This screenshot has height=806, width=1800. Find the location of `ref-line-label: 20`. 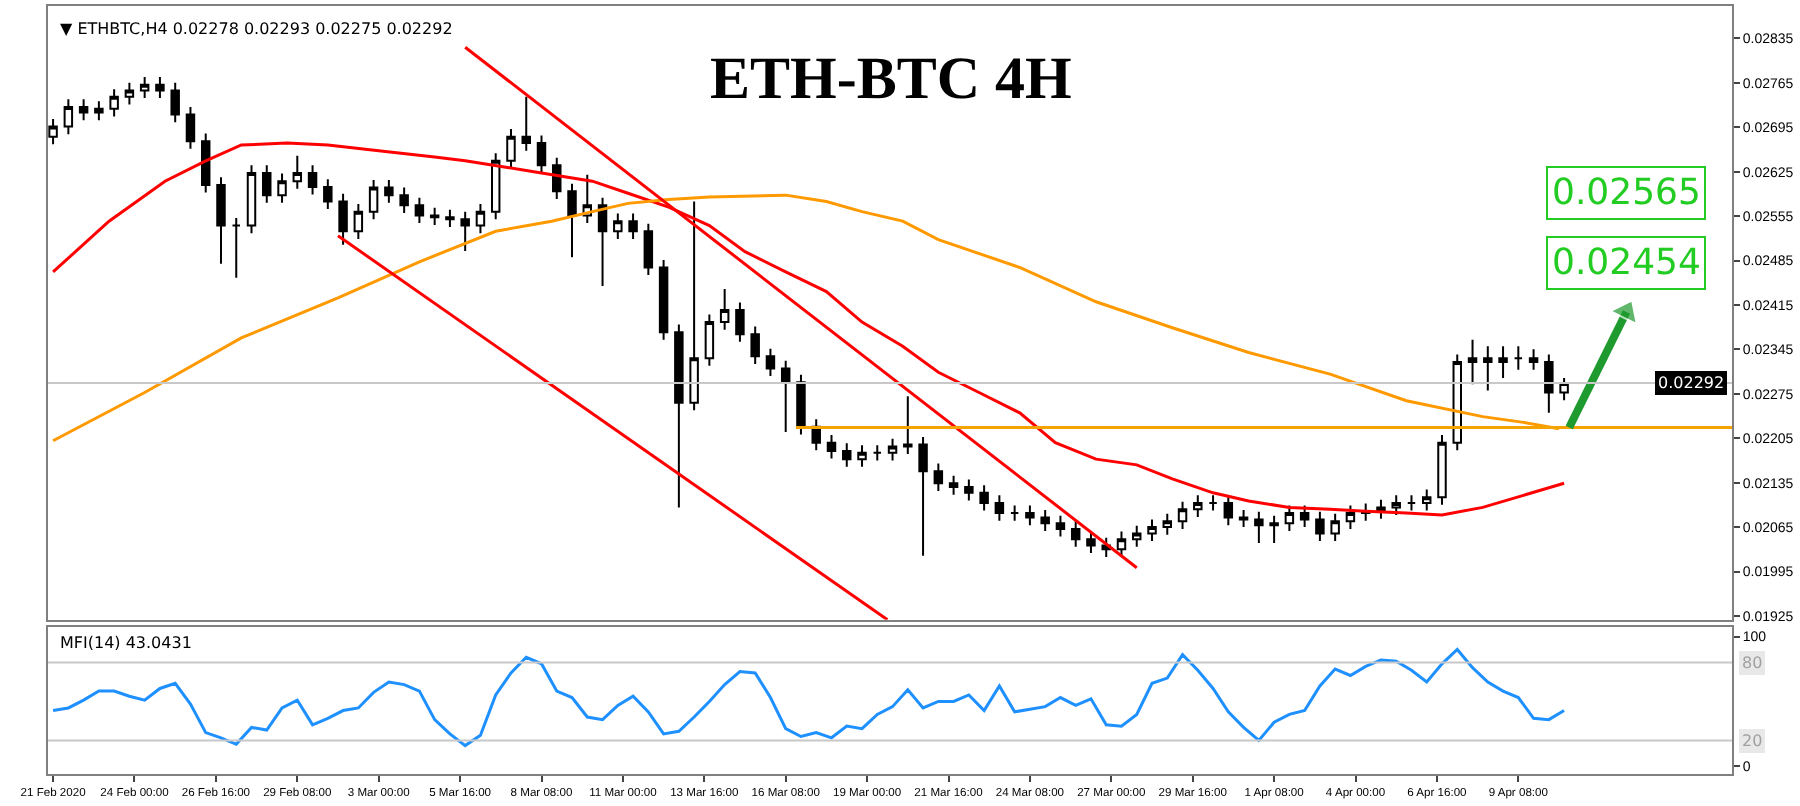

ref-line-label: 20 is located at coordinates (1752, 741).